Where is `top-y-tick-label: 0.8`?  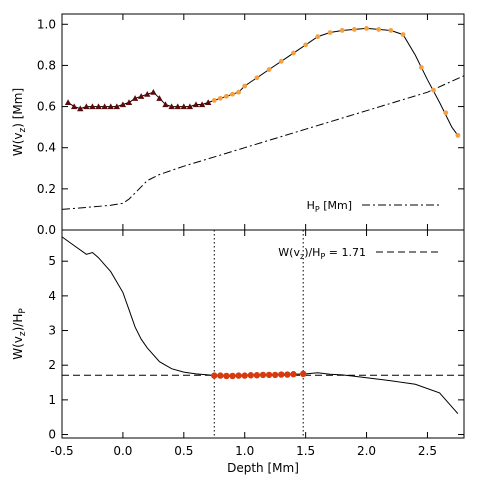 top-y-tick-label: 0.8 is located at coordinates (46, 65).